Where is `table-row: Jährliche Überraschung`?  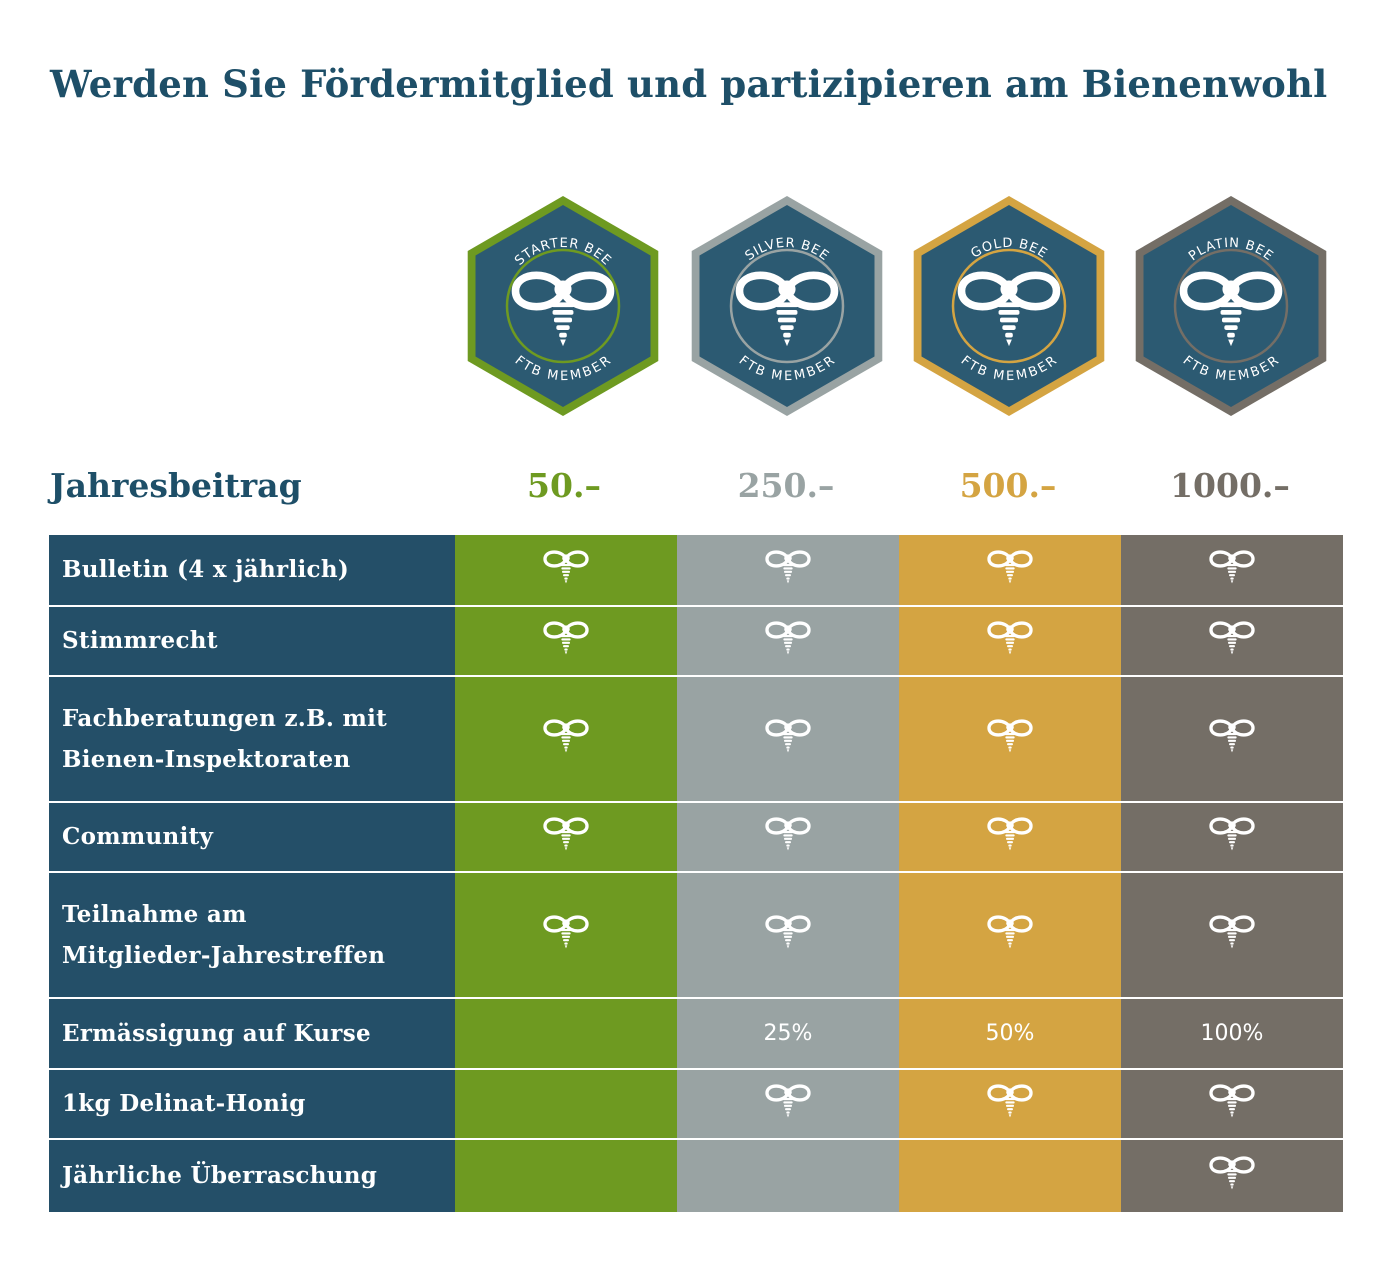 table-row: Jährliche Überraschung is located at coordinates (696, 1176).